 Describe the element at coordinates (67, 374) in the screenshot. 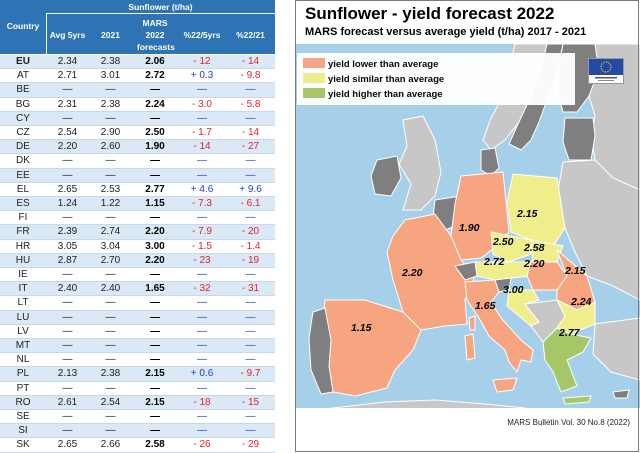

I see `cell-avg-5yrs: 2.13` at that location.